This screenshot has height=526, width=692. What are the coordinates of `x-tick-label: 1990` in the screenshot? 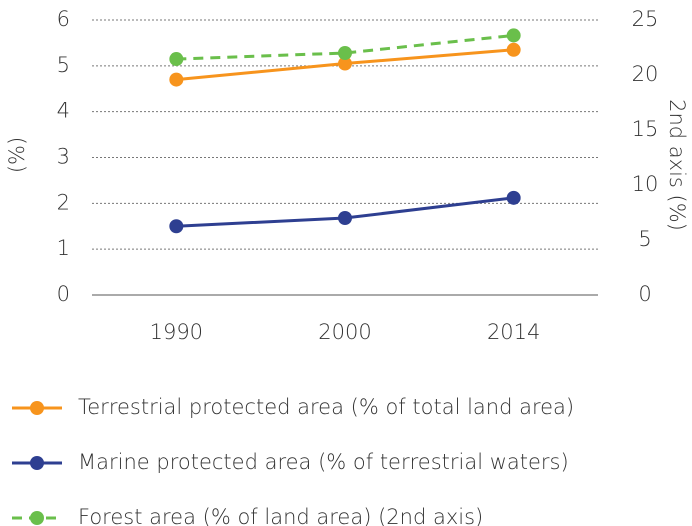 It's located at (176, 332).